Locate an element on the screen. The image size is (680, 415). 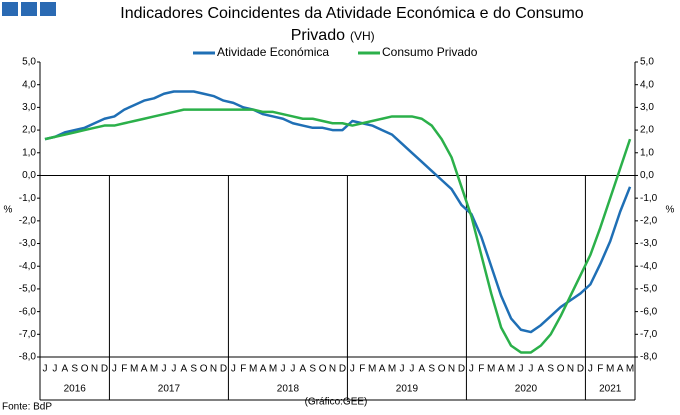
y-tick-label: -7,0 is located at coordinates (28, 334).